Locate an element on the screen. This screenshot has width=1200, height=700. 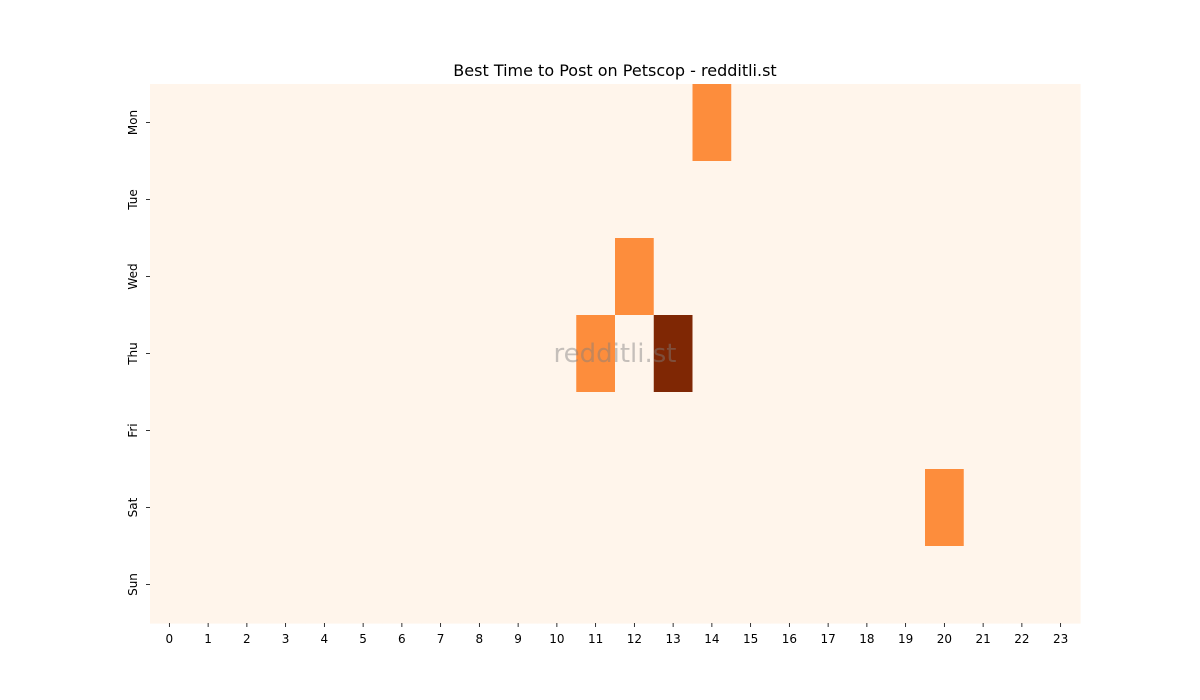
x-tick-label: 20 is located at coordinates (944, 639).